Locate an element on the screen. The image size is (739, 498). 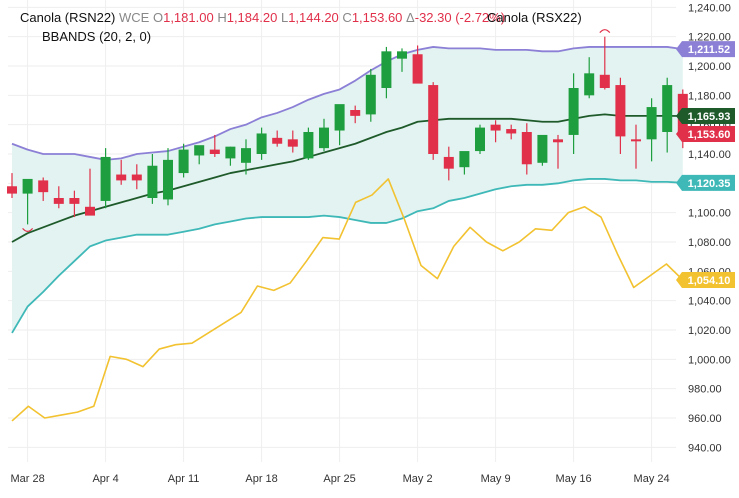
x-tick-label: May 9 is located at coordinates (496, 479).